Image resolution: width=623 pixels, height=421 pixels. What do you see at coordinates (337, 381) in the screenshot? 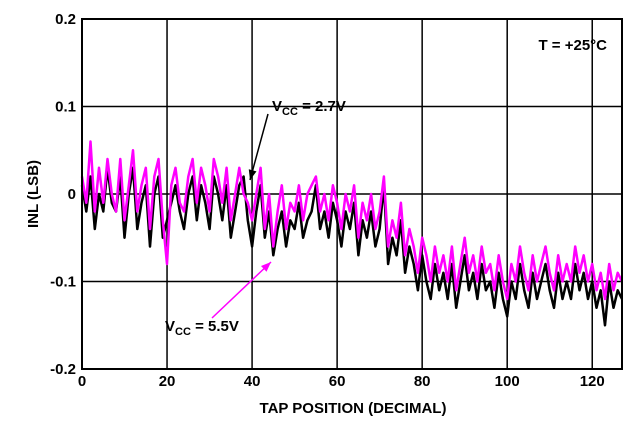
I see `x-tick-label: 60` at bounding box center [337, 381].